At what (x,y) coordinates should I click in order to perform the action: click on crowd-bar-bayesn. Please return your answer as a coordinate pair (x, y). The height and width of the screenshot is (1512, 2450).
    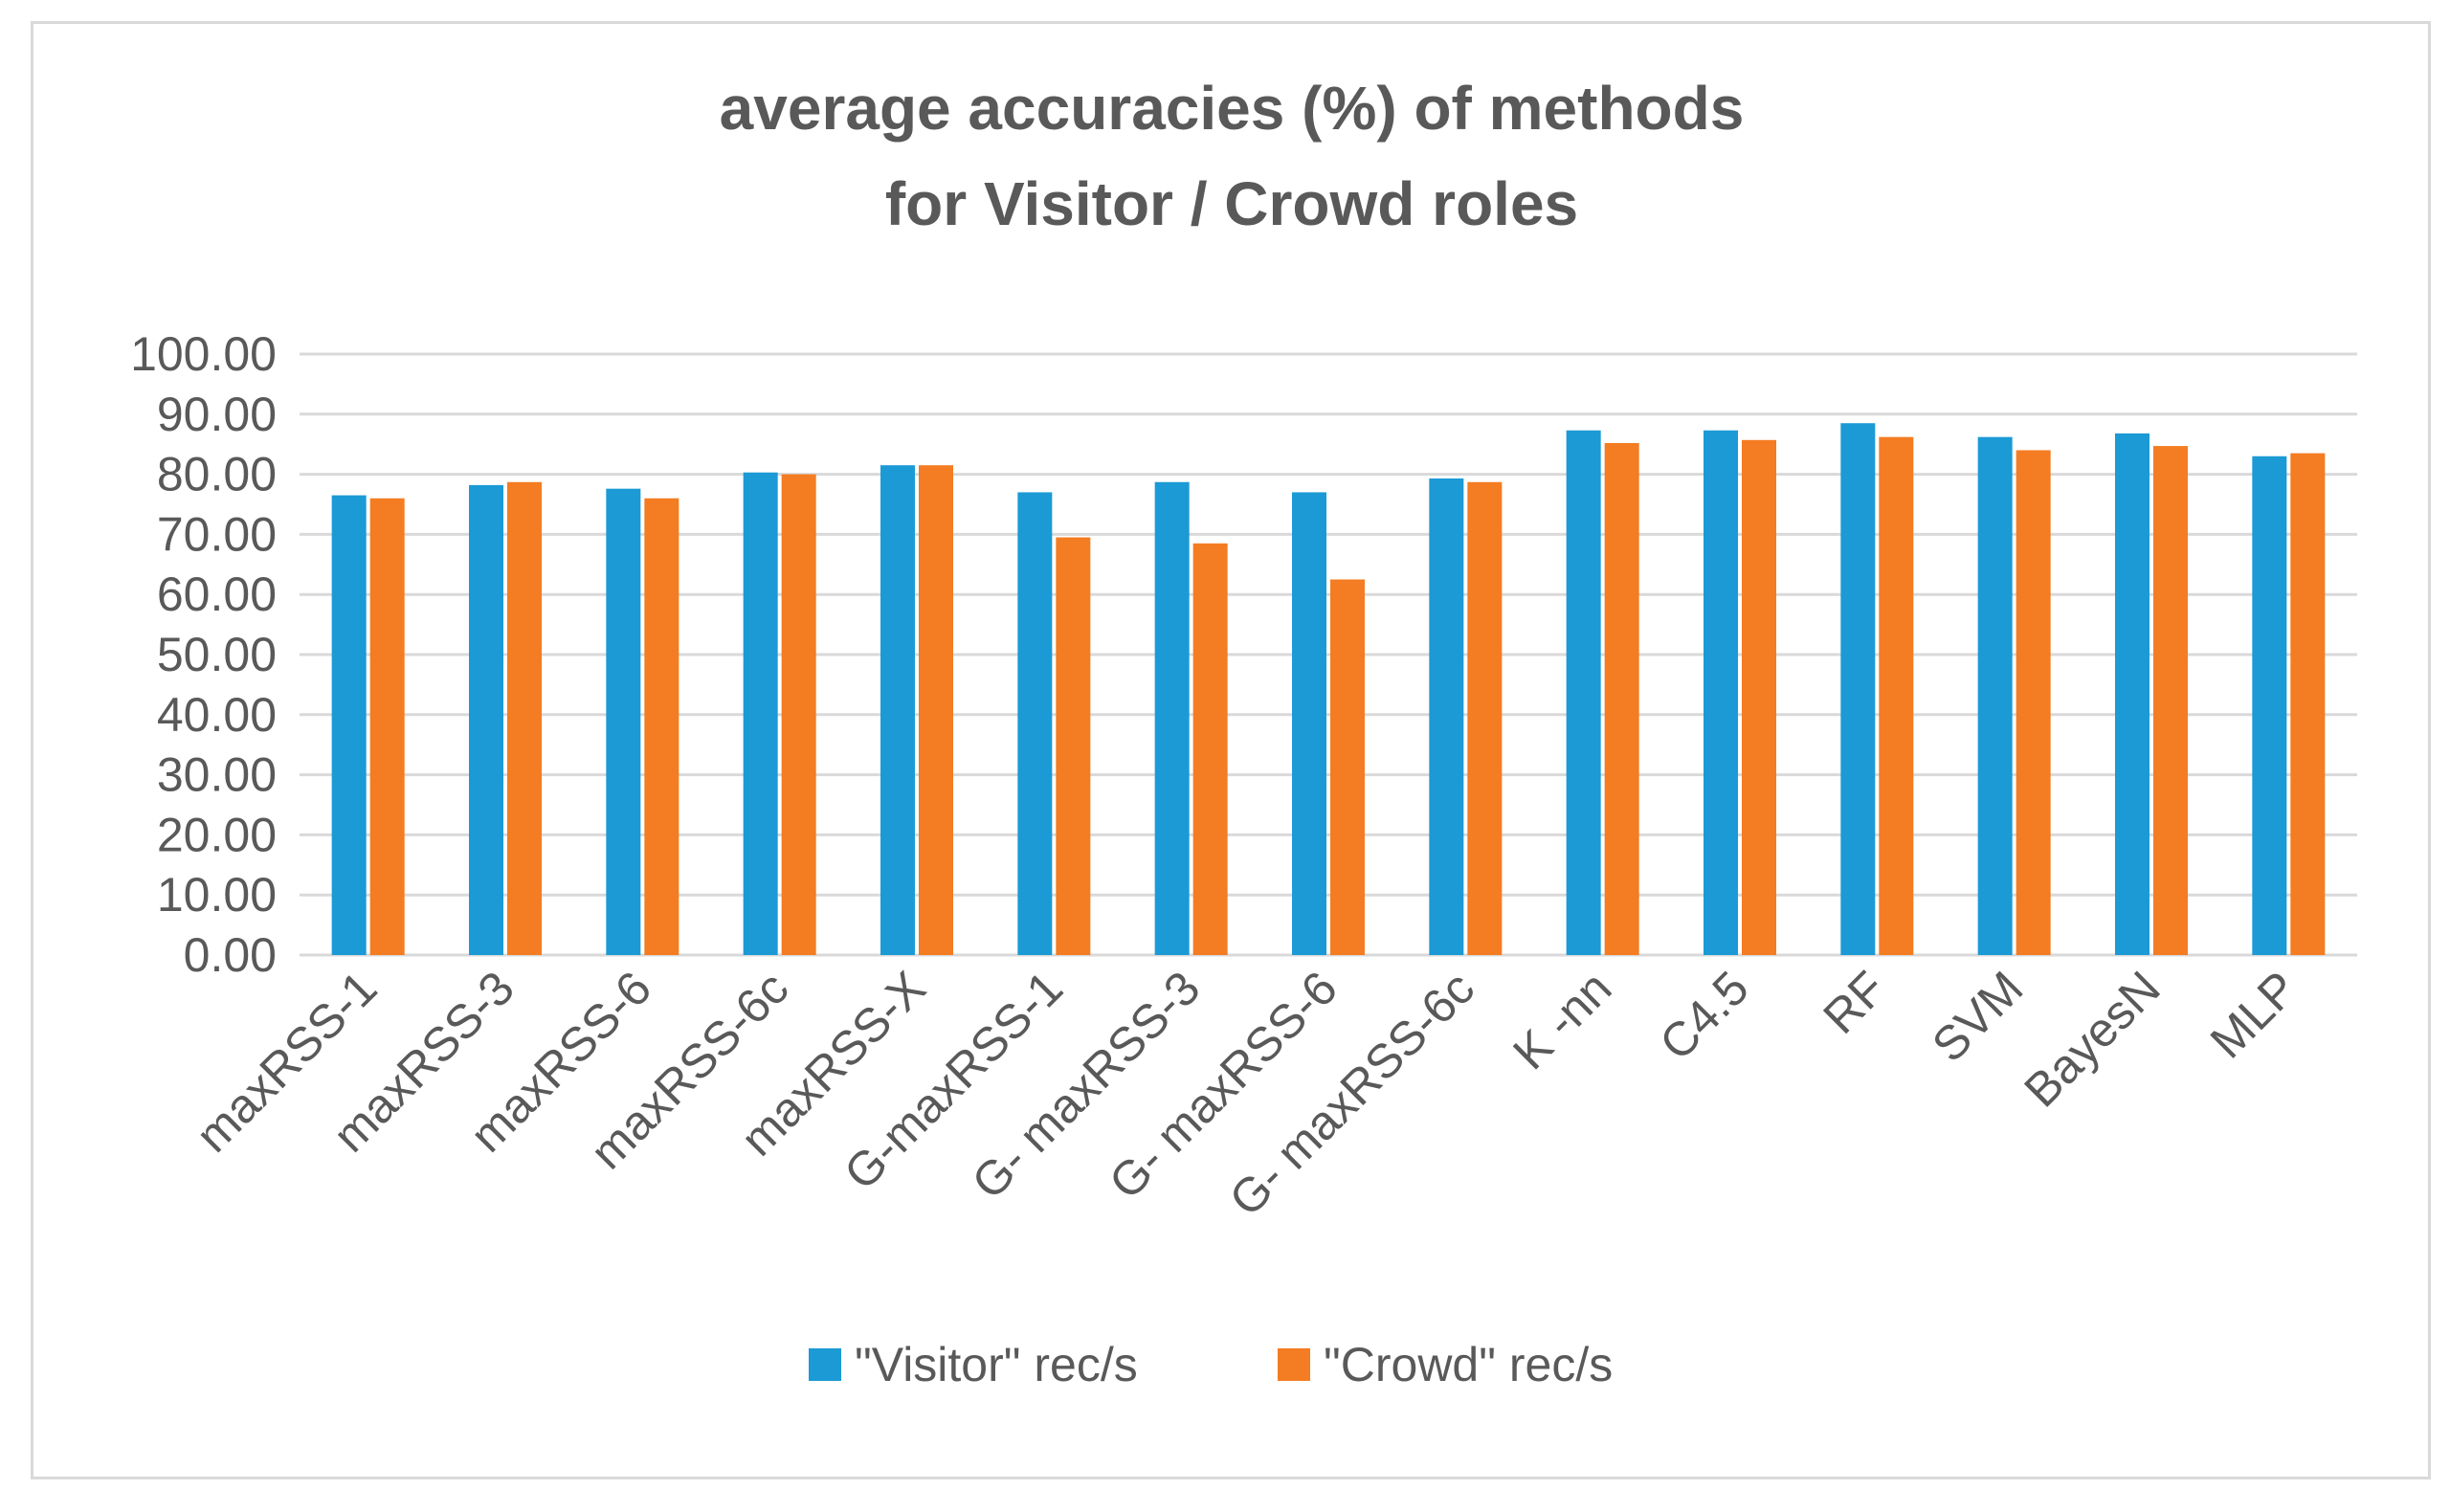
    Looking at the image, I should click on (2170, 701).